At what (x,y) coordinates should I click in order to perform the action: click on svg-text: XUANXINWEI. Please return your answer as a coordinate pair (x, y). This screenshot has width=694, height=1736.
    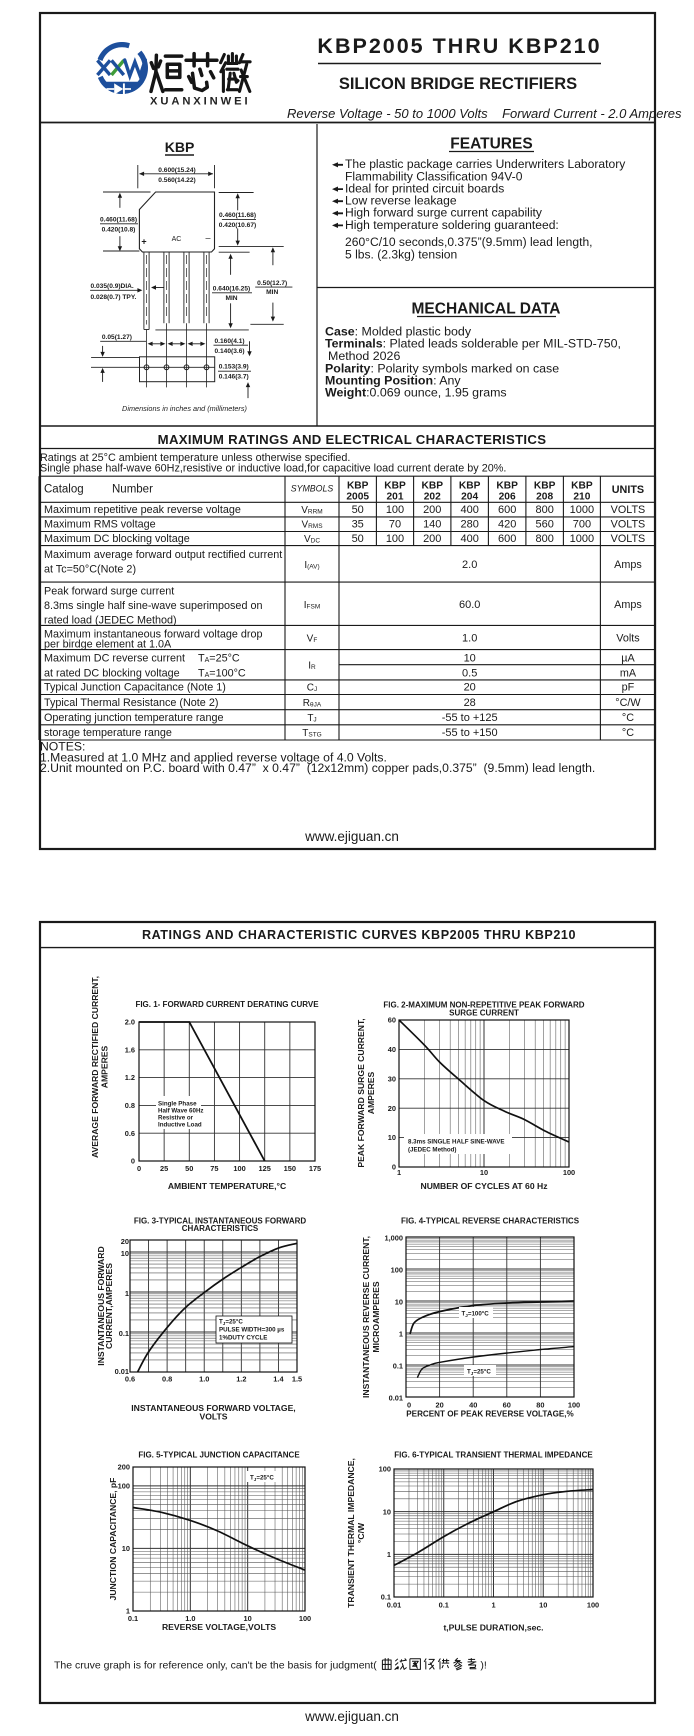
    Looking at the image, I should click on (200, 102).